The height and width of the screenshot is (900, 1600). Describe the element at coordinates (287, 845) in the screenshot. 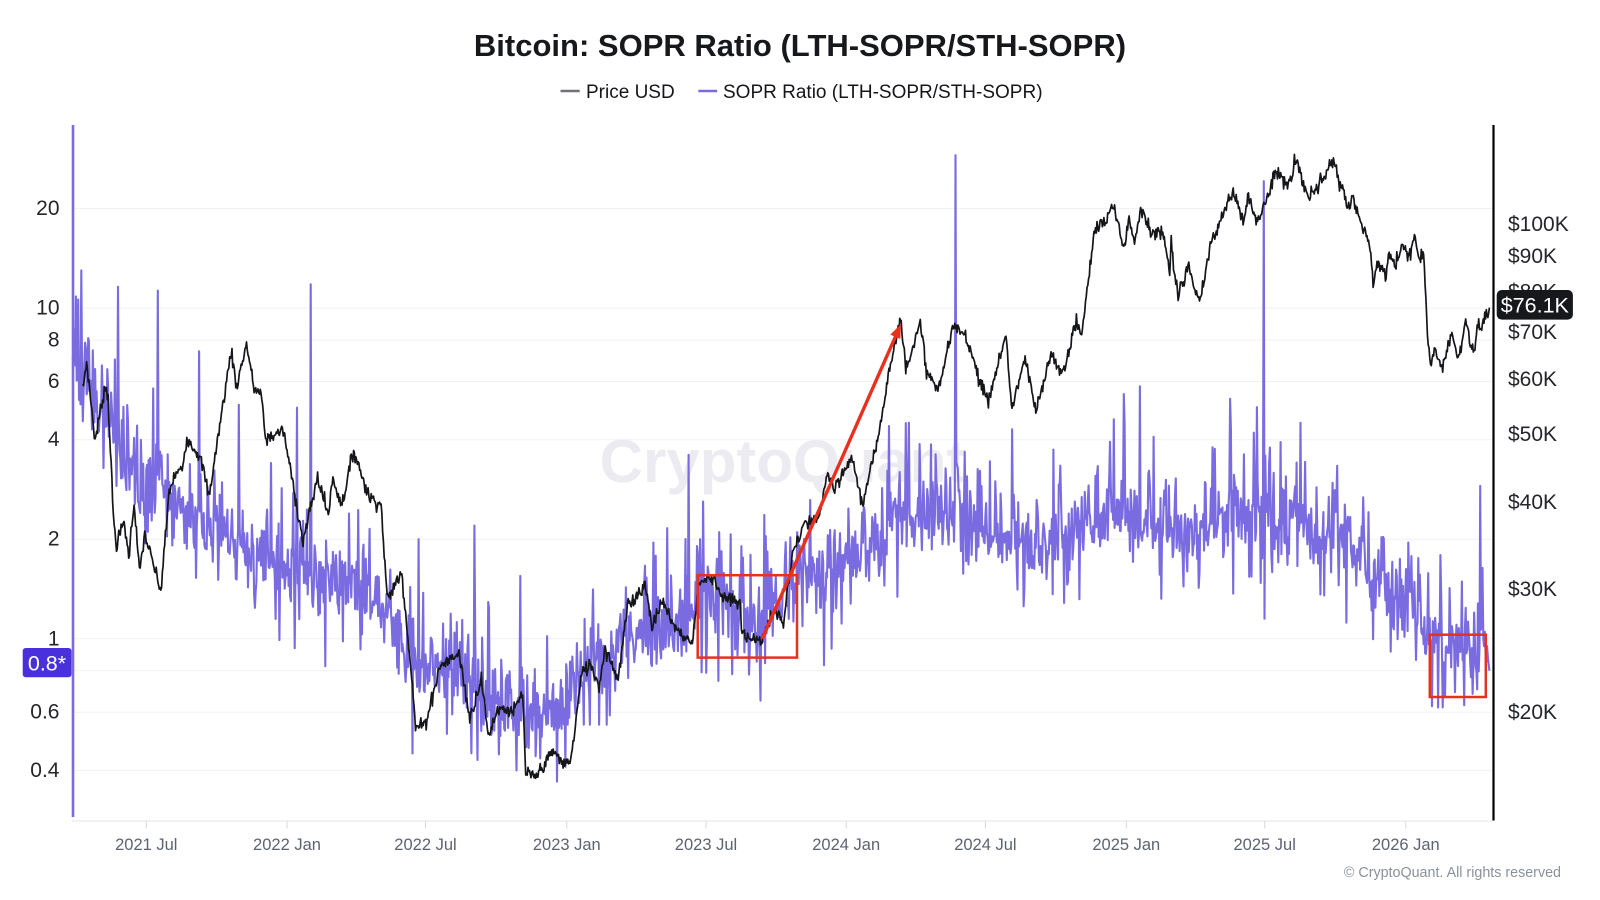

I see `svg-text: 2022 Jan` at that location.